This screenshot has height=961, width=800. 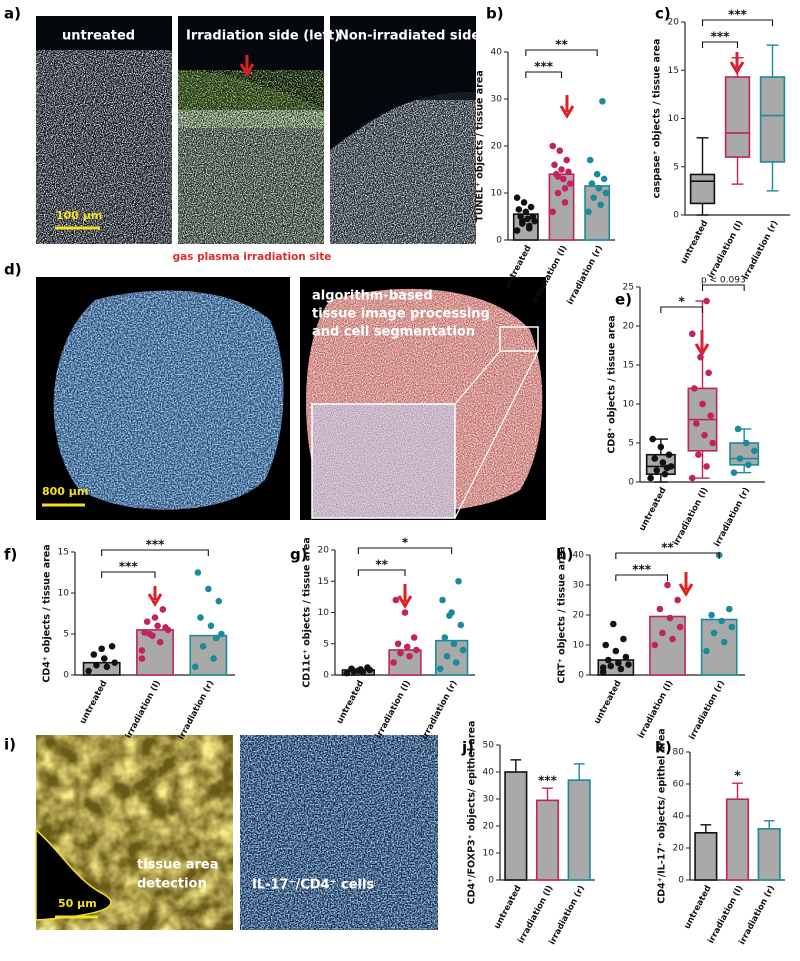 I want to click on zoom-box, so click(x=519, y=339).